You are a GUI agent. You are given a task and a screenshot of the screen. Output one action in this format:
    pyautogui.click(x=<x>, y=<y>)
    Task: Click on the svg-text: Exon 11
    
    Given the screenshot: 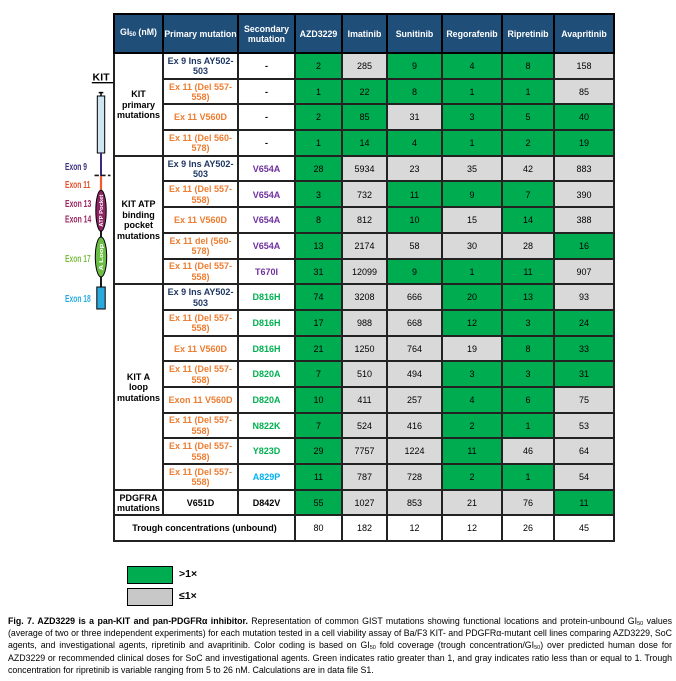 What is the action you would take?
    pyautogui.click(x=78, y=185)
    